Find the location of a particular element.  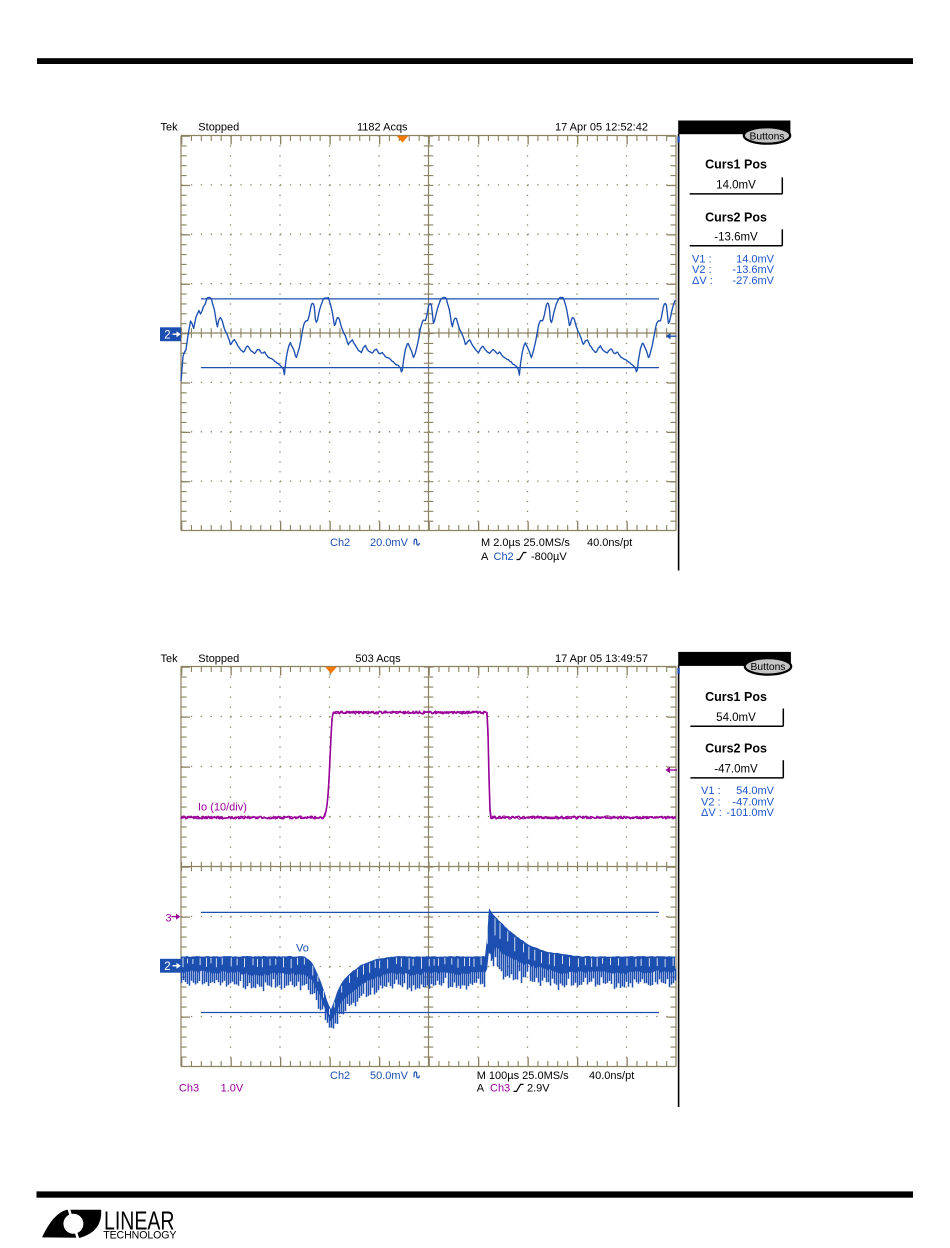

svg-text: M 2.0µs 25.0MS/s is located at coordinates (525, 543).